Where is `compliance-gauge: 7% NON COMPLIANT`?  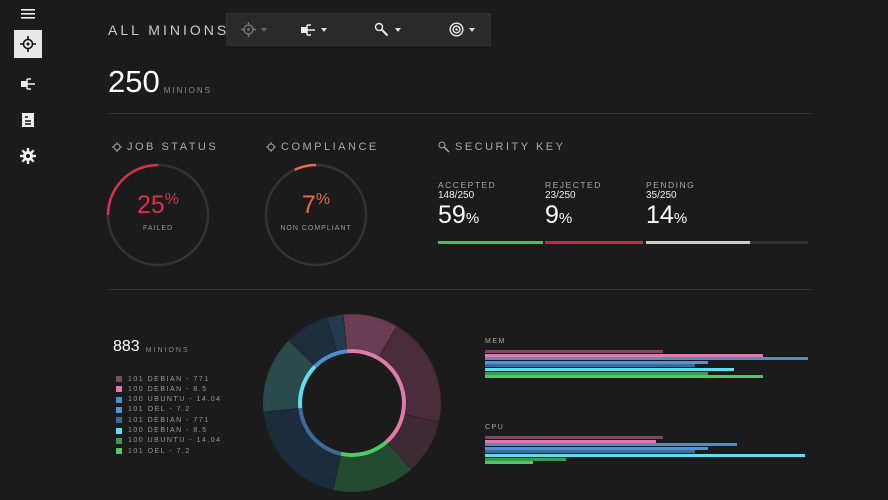 compliance-gauge: 7% NON COMPLIANT is located at coordinates (316, 215).